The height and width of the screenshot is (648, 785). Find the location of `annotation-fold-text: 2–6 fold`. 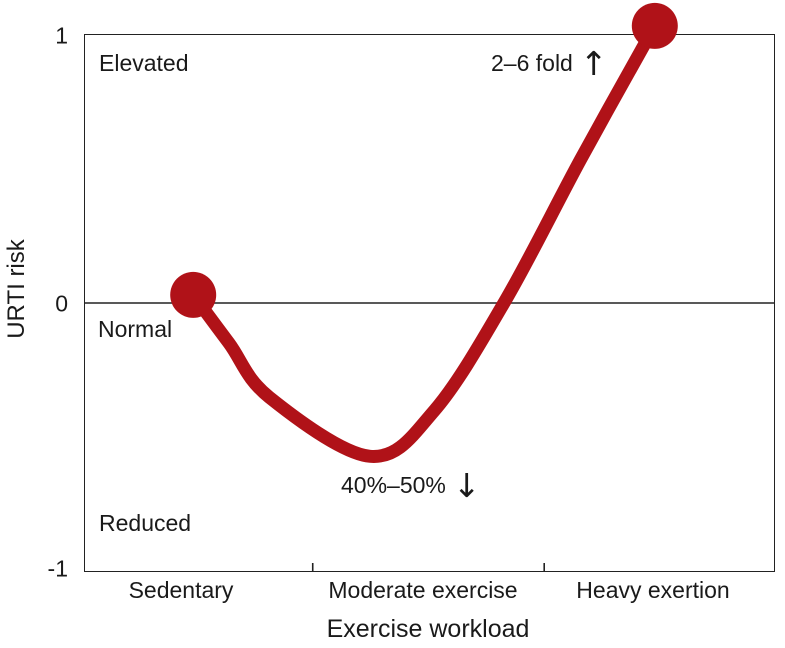

annotation-fold-text: 2–6 fold is located at coordinates (532, 63).